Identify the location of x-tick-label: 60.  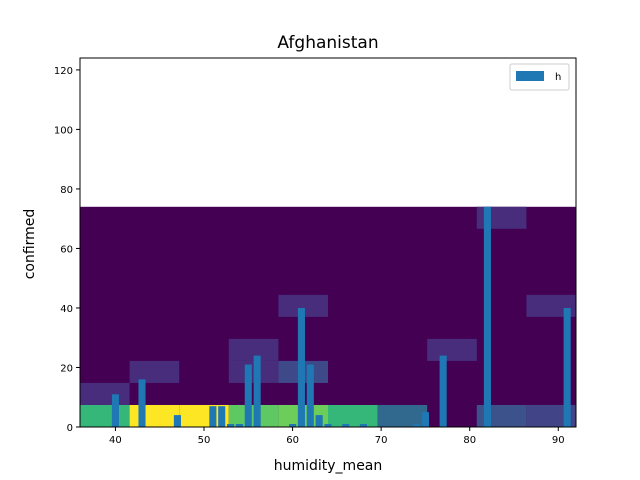
(292, 440).